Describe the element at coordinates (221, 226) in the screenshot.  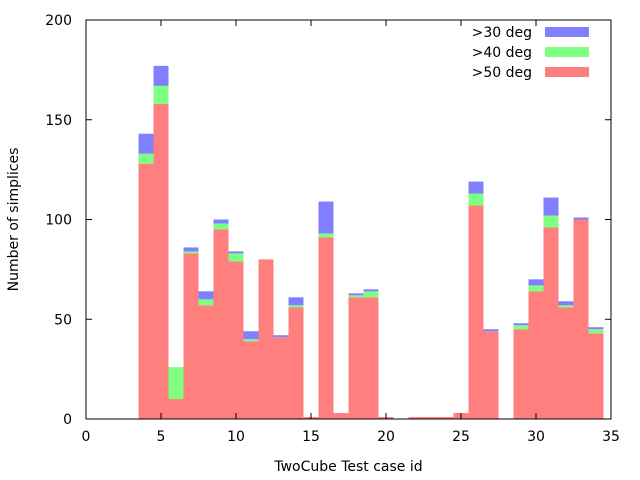
I see `bar-segment-s1-x9` at that location.